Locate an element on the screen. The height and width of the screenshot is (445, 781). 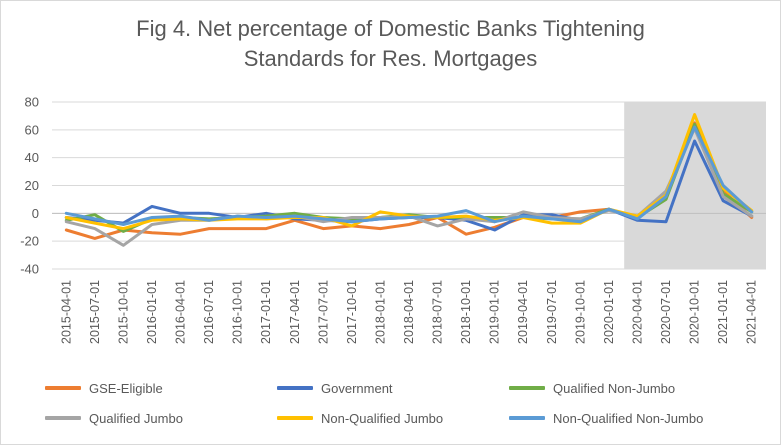
x-tick-label: 2020-07-01 is located at coordinates (666, 312).